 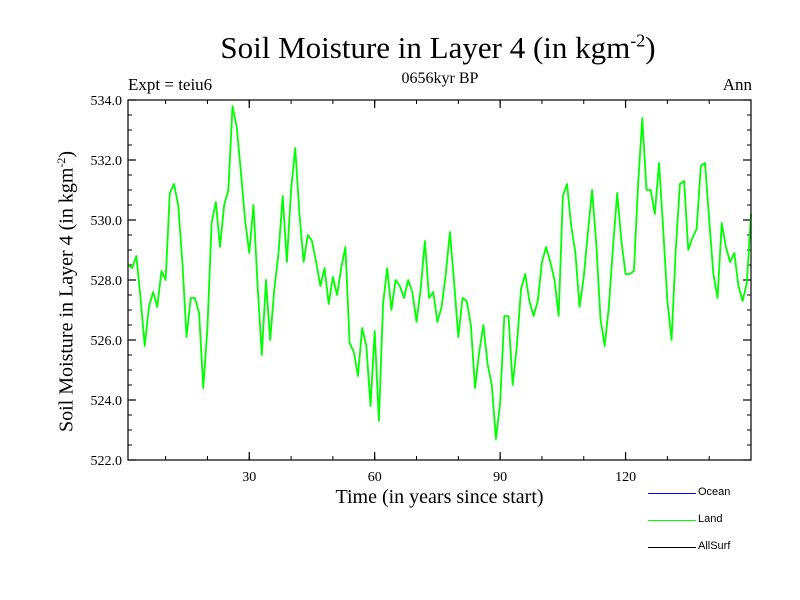 What do you see at coordinates (625, 477) in the screenshot?
I see `x-tick-label: 120` at bounding box center [625, 477].